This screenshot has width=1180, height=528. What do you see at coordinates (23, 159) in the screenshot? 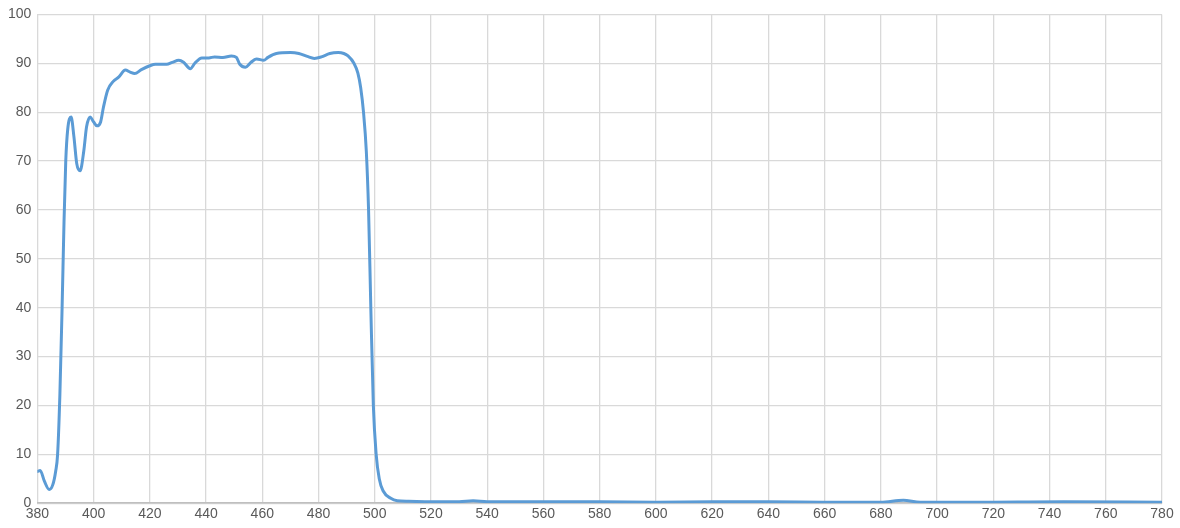
I see `y-tick-label: 70` at bounding box center [23, 159].